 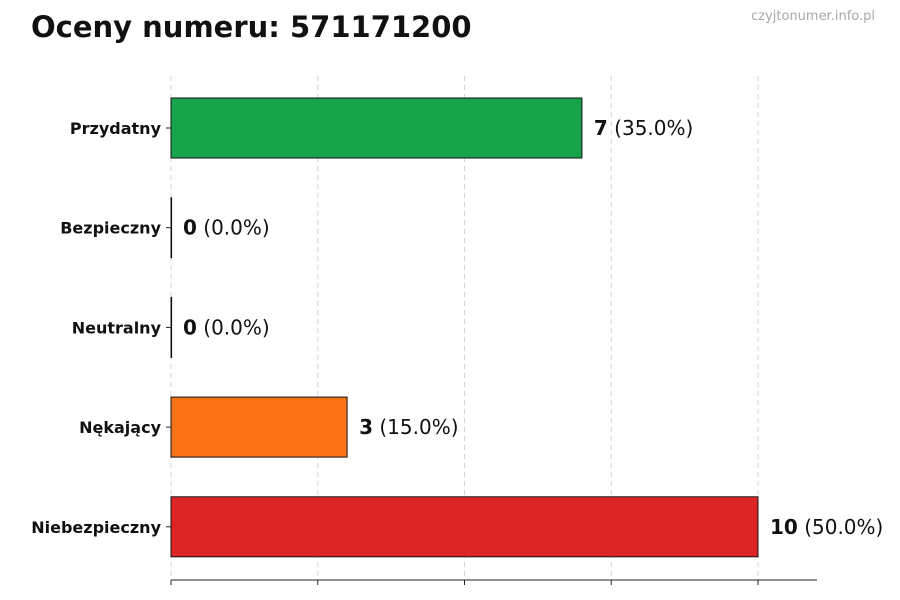 I want to click on value-label: 10 (50.0%), so click(x=826, y=527).